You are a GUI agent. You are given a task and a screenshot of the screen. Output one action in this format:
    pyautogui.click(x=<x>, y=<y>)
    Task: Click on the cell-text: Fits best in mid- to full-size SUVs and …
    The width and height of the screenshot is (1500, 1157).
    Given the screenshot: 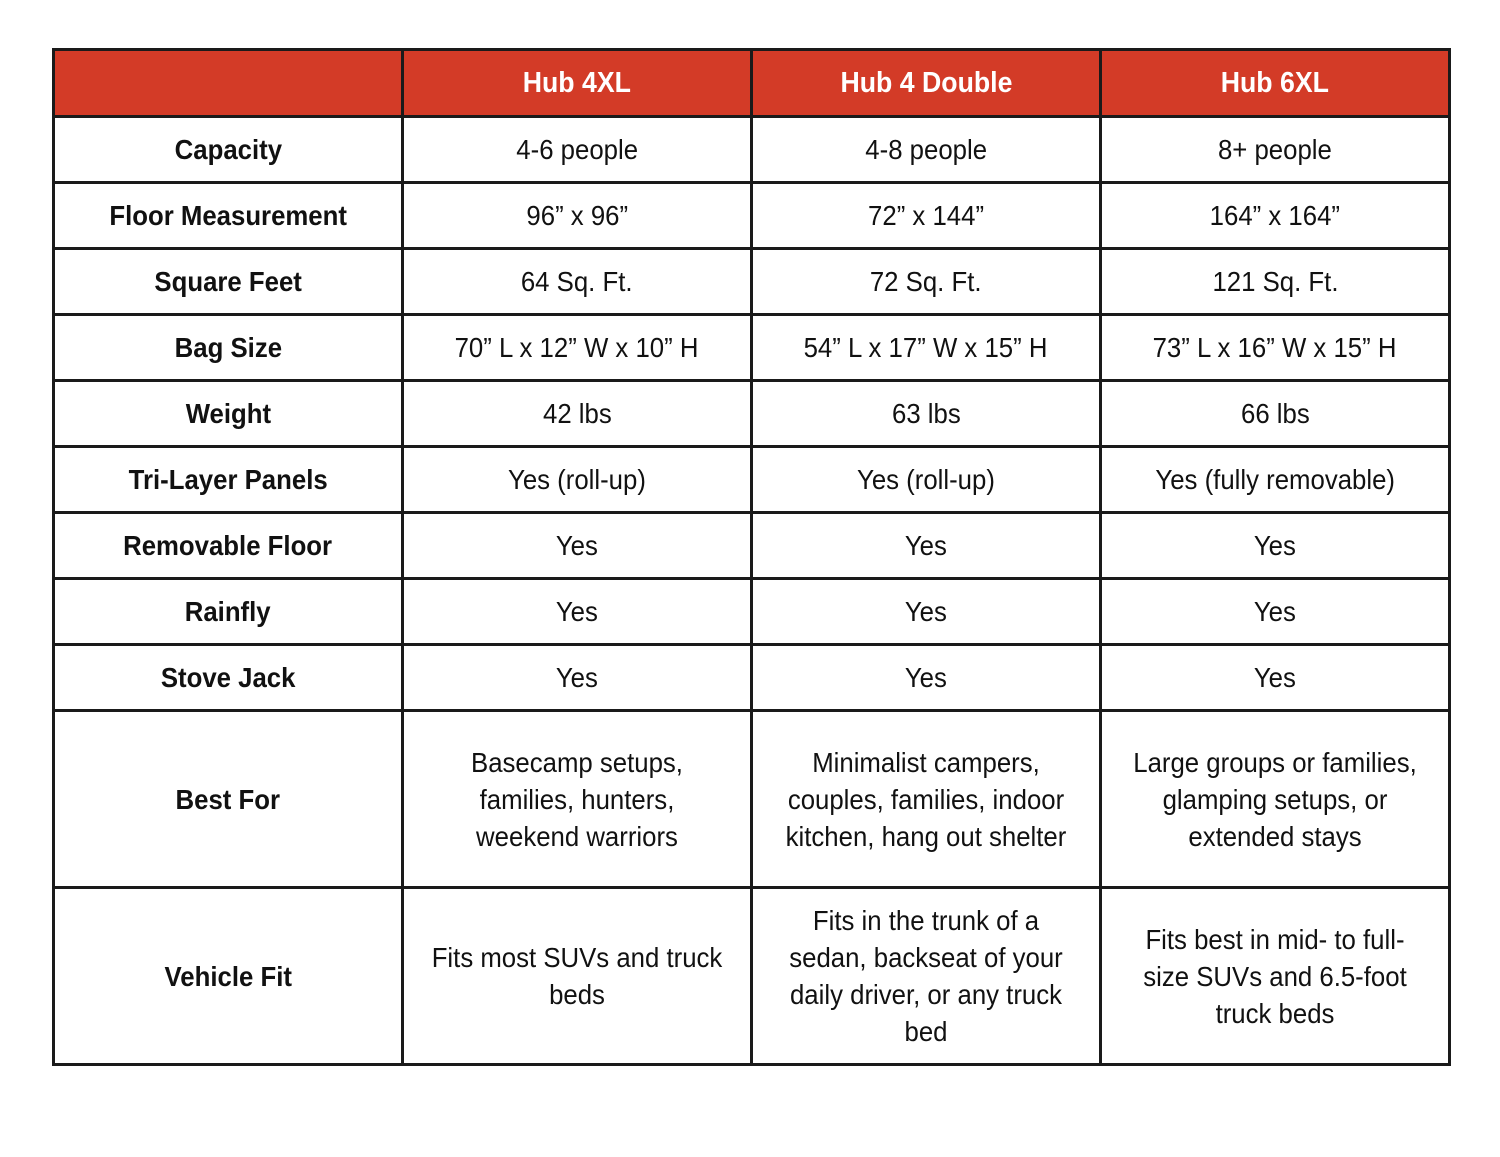 What is the action you would take?
    pyautogui.click(x=1275, y=976)
    